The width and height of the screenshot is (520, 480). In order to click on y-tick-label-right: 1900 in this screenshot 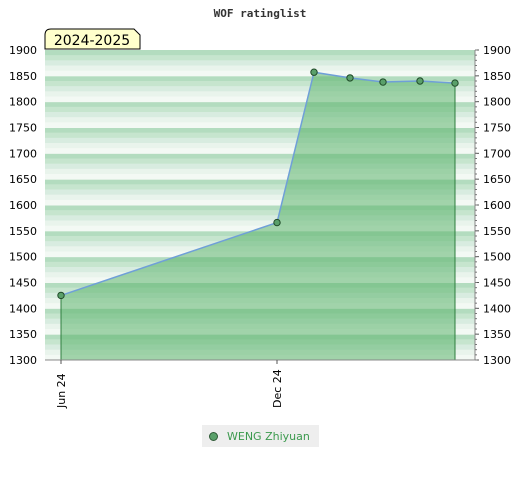, I will do `click(497, 50)`.